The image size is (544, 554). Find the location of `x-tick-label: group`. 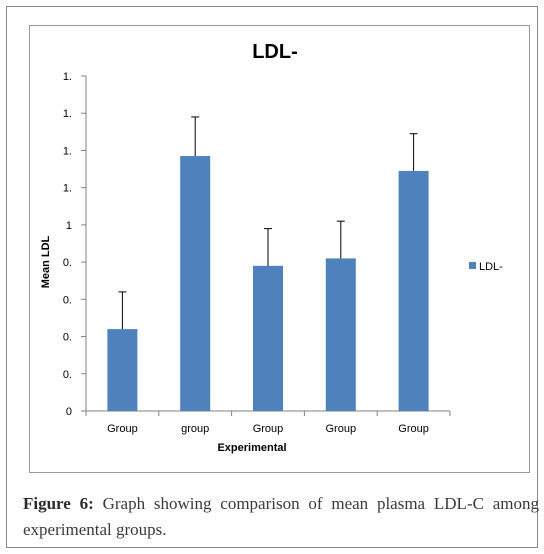

x-tick-label: group is located at coordinates (195, 429).